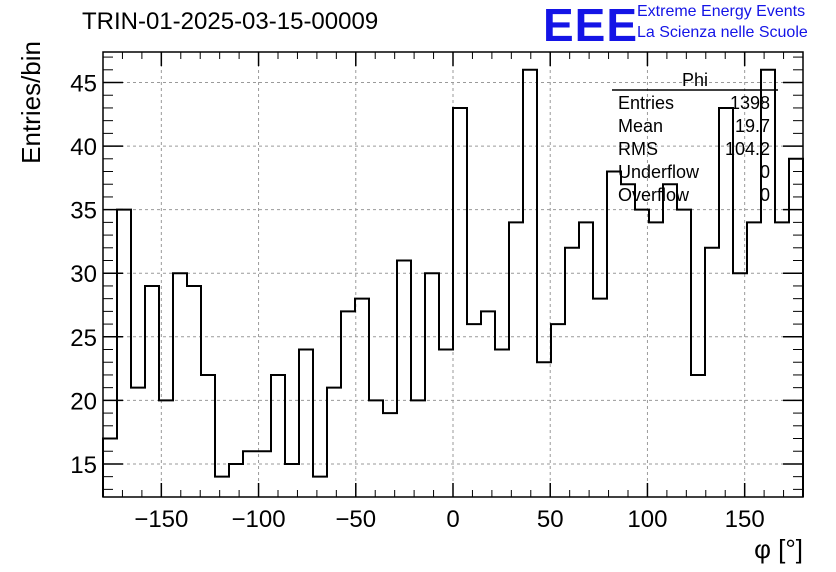 The height and width of the screenshot is (572, 836). Describe the element at coordinates (647, 519) in the screenshot. I see `x-tick-label: 100` at that location.